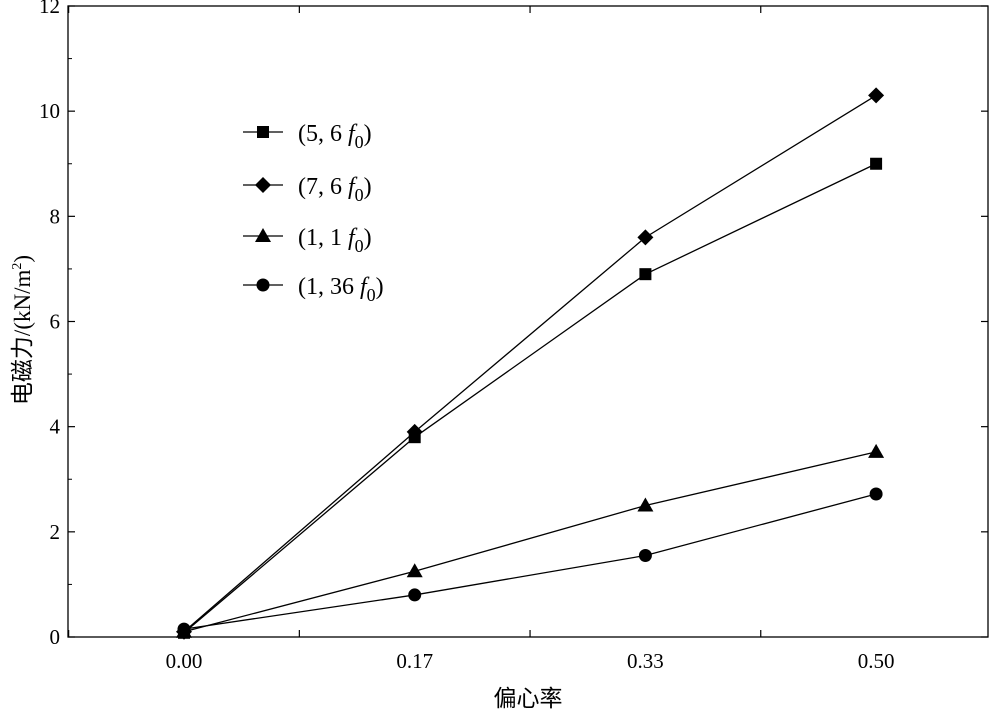 The width and height of the screenshot is (990, 714). Describe the element at coordinates (49, 9) in the screenshot. I see `y-tick-label: 12` at that location.